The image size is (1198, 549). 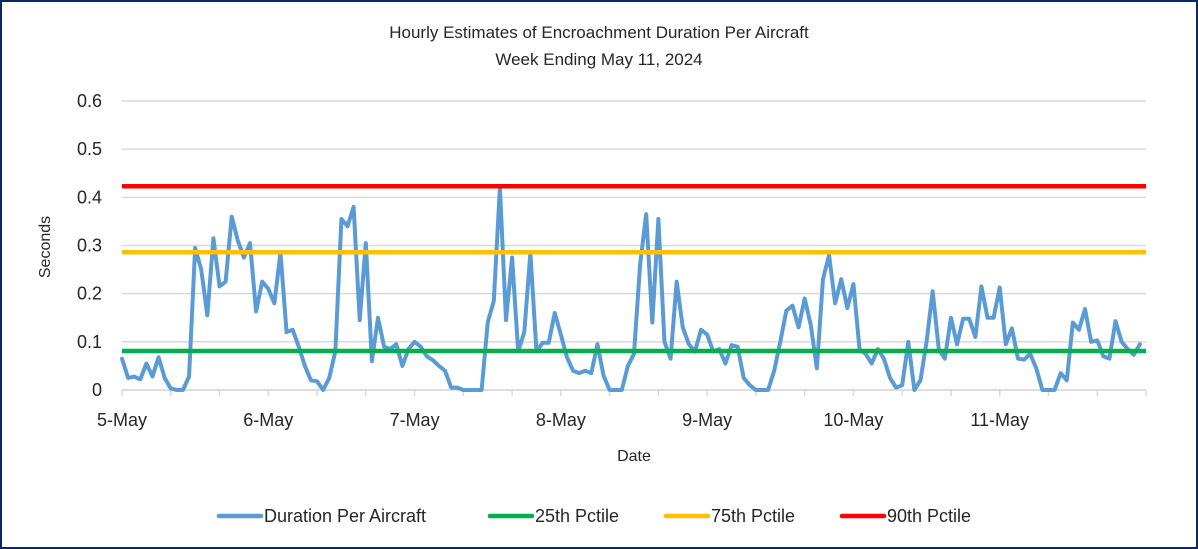 I want to click on x-tick-label: 8-May, so click(x=561, y=420).